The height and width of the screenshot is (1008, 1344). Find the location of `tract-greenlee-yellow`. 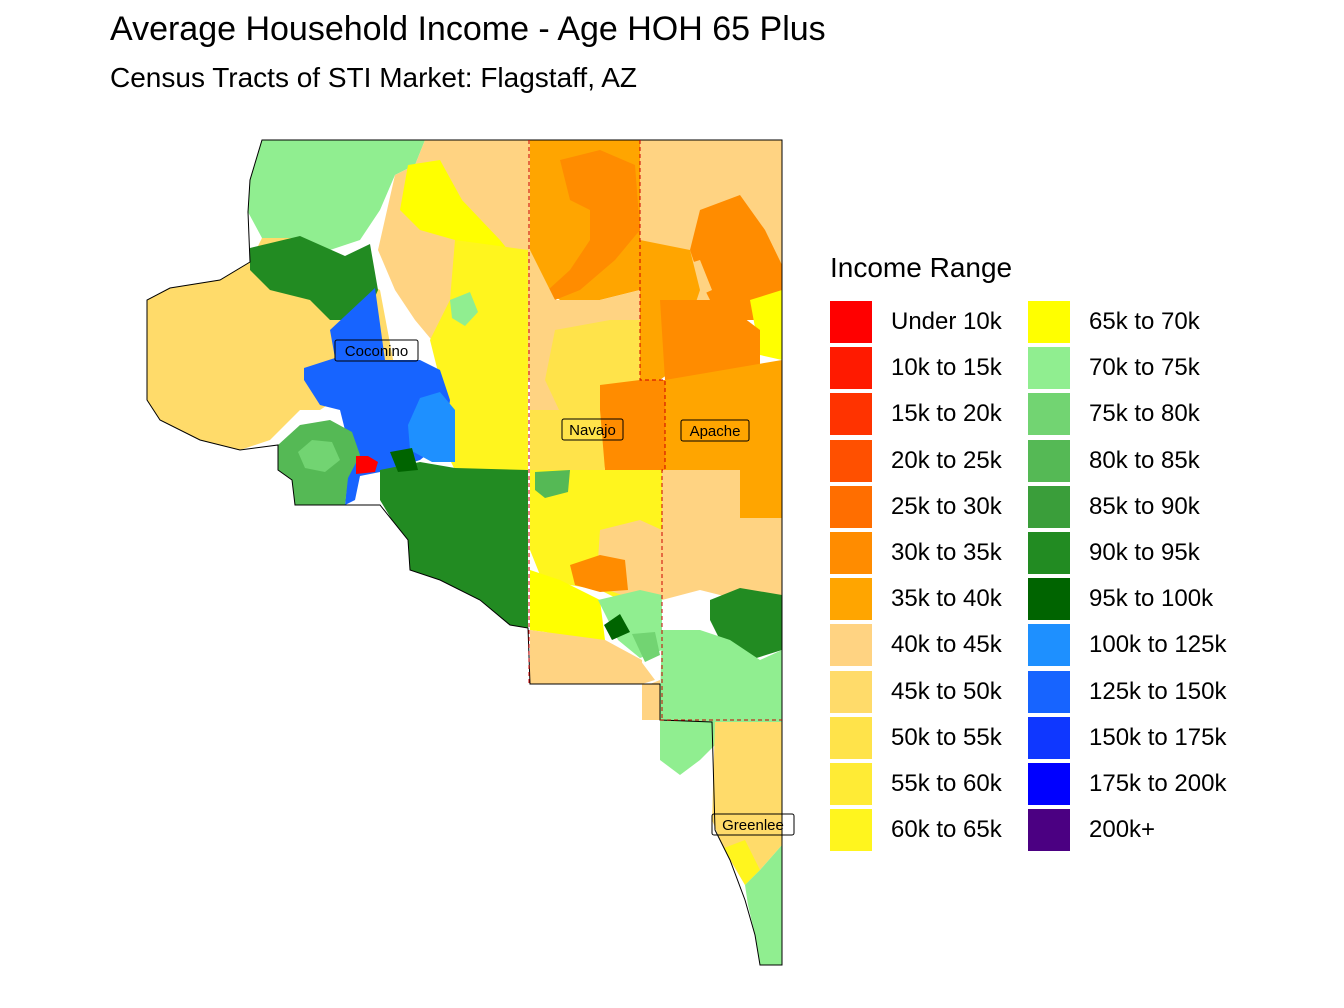

tract-greenlee-yellow is located at coordinates (742, 862).